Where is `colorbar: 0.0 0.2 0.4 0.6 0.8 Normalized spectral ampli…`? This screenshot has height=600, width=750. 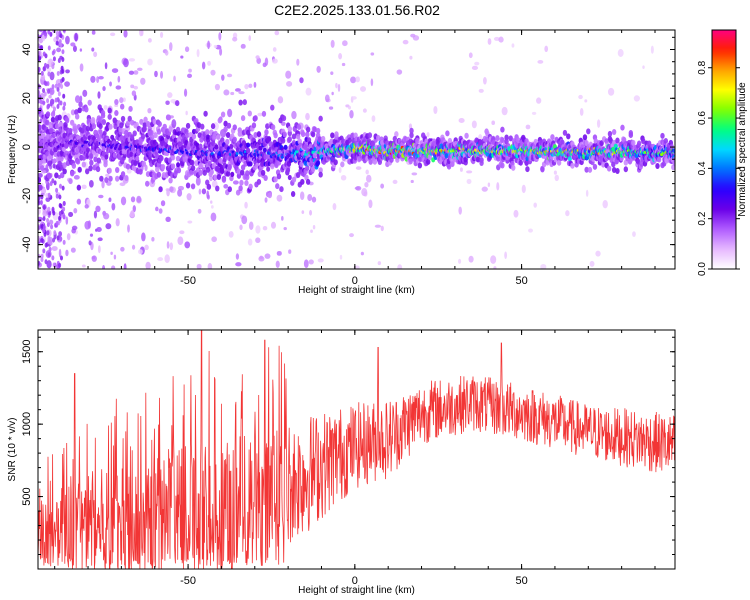
colorbar: 0.0 0.2 0.4 0.6 0.8 Normalized spectral ampli… is located at coordinates (722, 152).